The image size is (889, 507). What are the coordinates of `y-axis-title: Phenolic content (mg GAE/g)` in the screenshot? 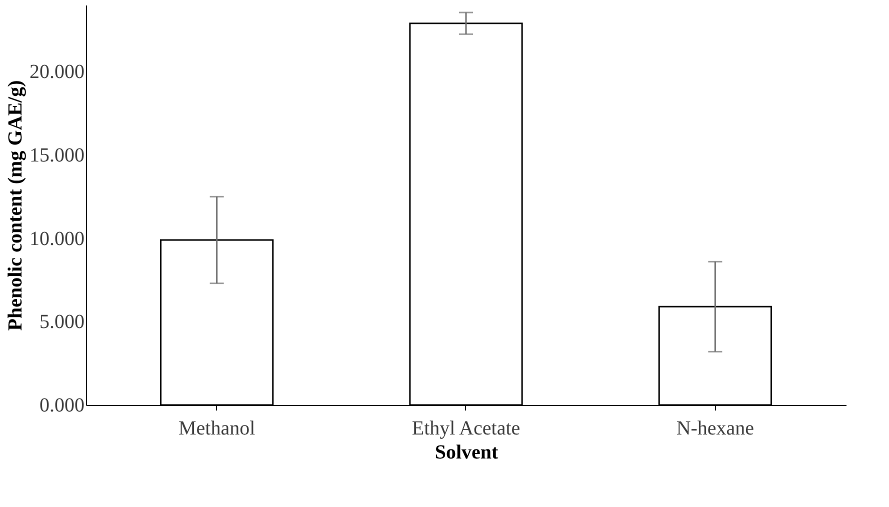 It's located at (15, 205).